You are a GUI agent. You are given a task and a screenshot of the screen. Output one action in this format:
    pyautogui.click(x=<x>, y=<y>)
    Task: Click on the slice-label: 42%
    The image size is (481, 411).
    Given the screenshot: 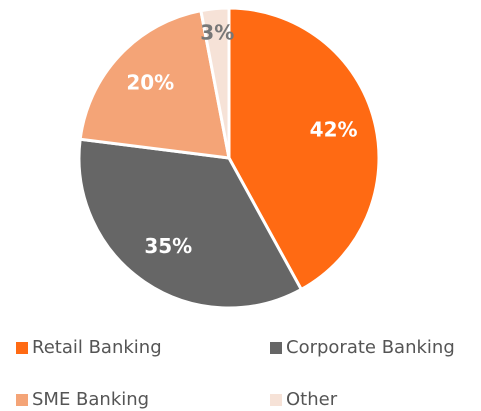 What is the action you would take?
    pyautogui.click(x=334, y=130)
    